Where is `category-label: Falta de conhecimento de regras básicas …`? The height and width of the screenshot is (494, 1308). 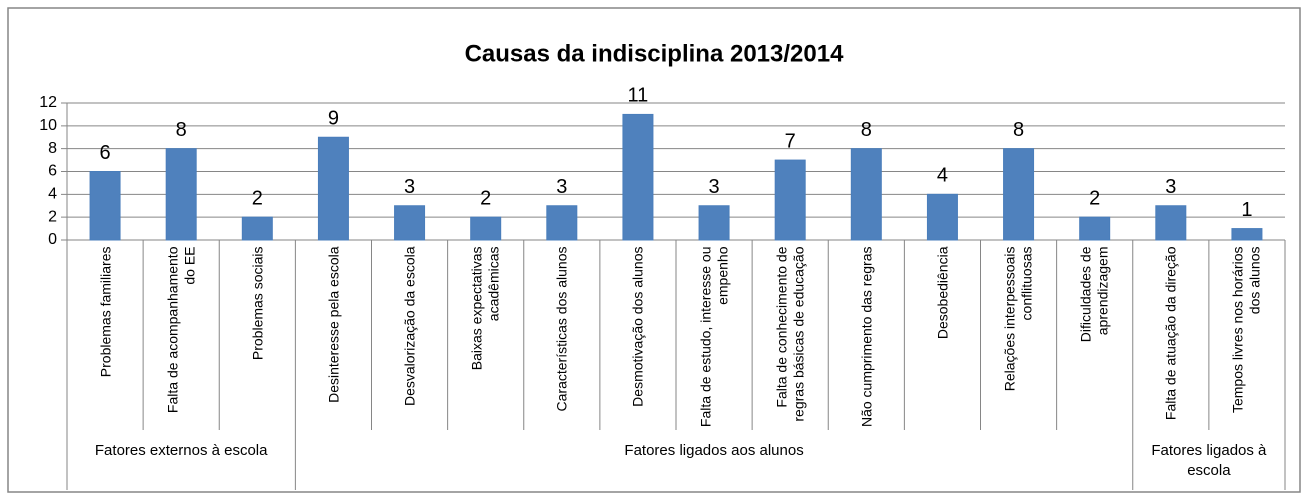 category-label: Falta de conhecimento de regras básicas … is located at coordinates (790, 334).